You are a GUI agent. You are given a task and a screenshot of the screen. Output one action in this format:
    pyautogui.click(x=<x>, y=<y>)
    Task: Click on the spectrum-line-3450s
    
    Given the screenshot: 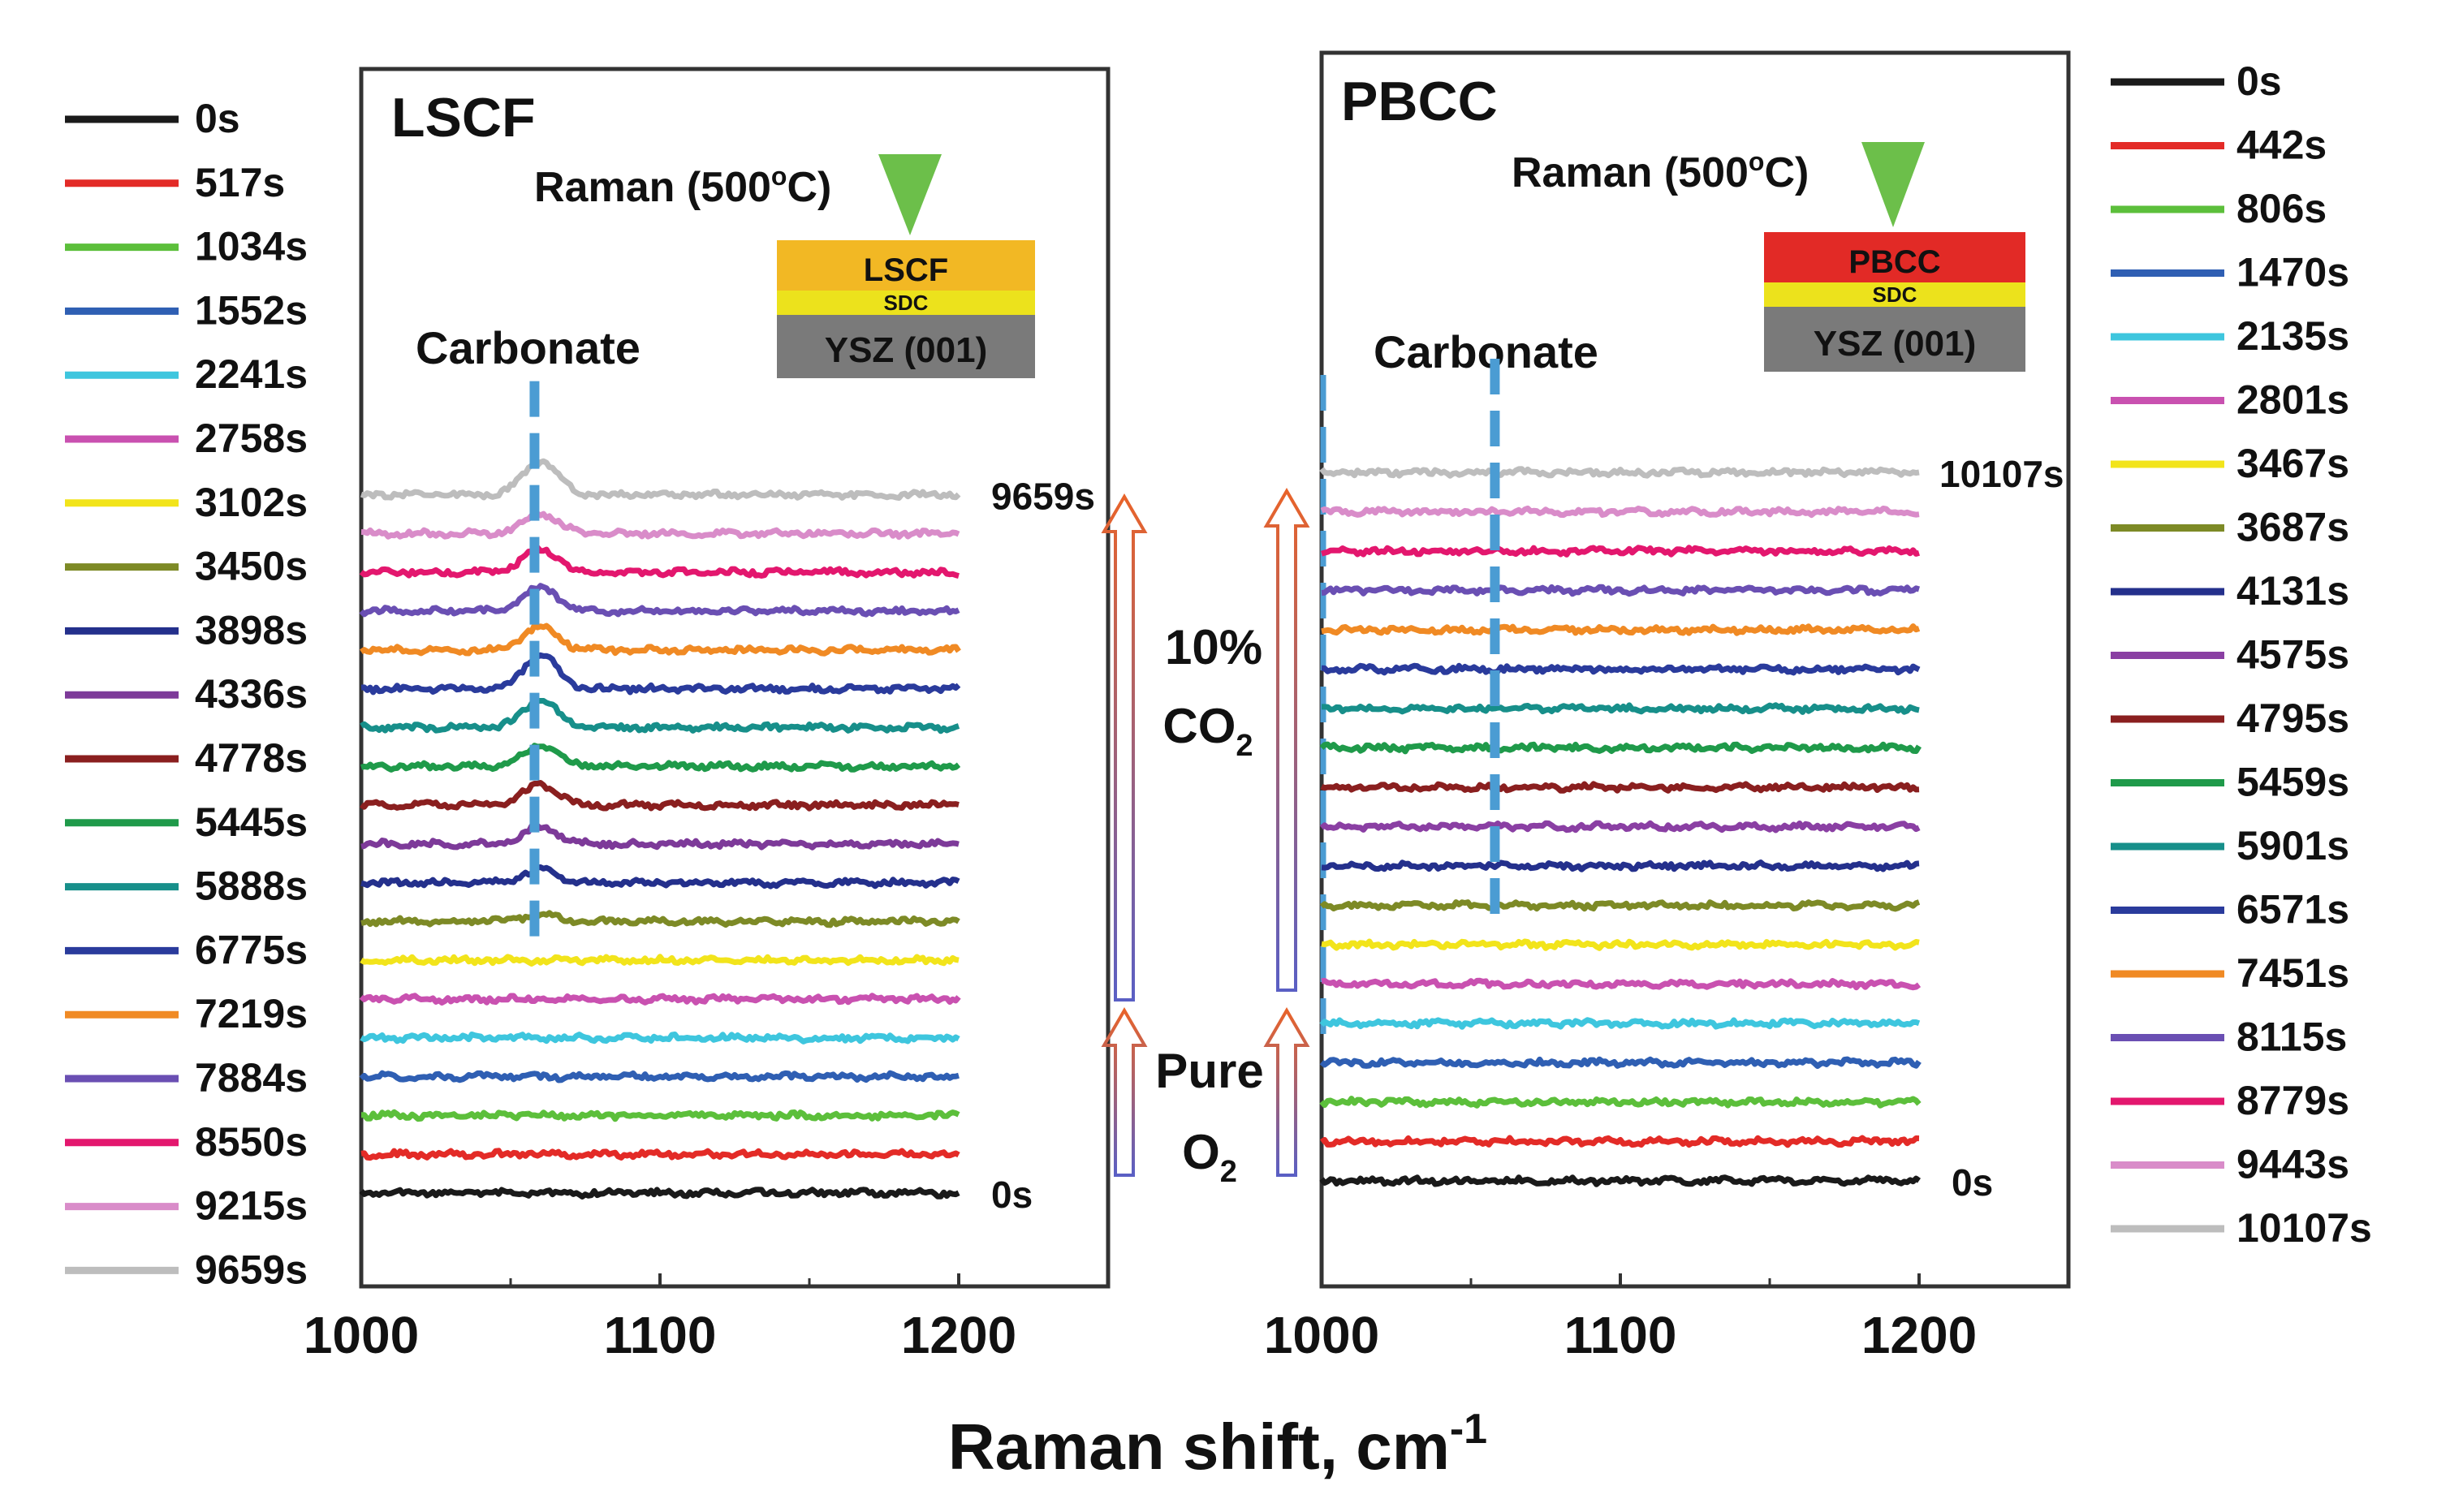 What is the action you would take?
    pyautogui.click(x=660, y=919)
    